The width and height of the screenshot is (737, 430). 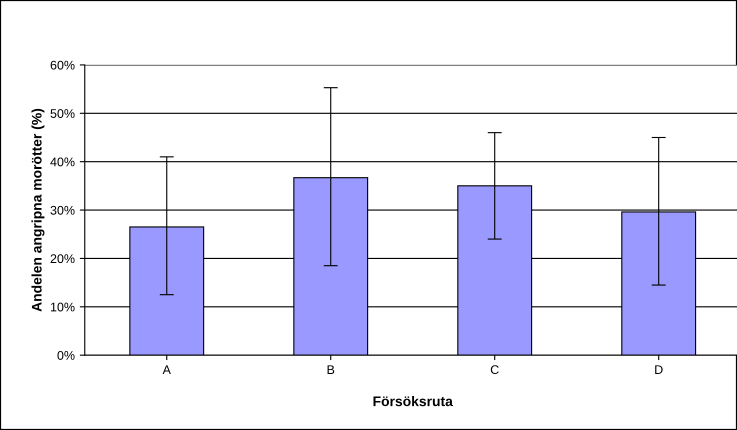 I want to click on x-axis-title: Försöksruta, so click(x=413, y=401).